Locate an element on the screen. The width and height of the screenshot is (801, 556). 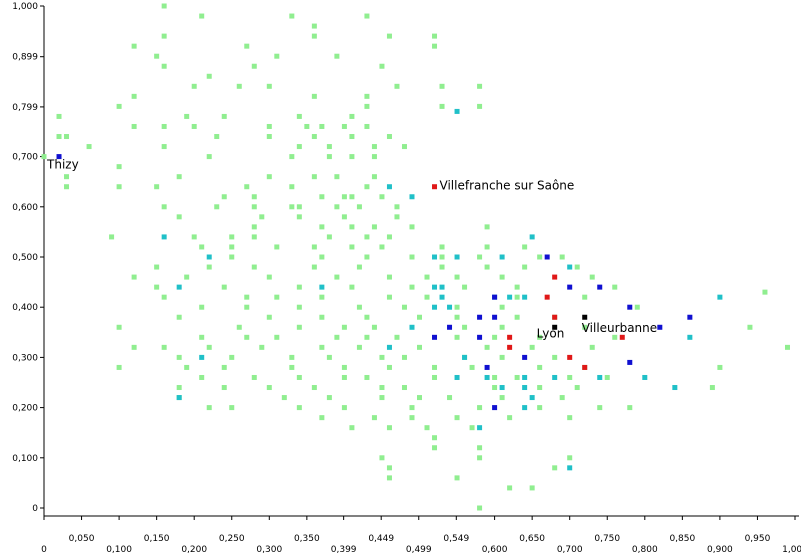
x-tick-label-lower: 0,100 is located at coordinates (119, 550).